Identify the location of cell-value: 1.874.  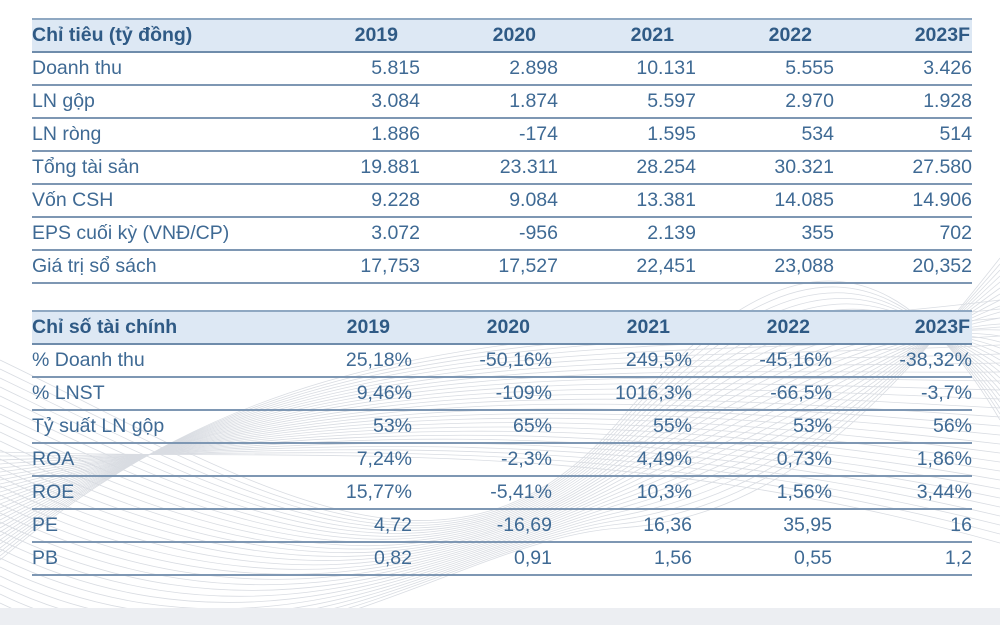
(489, 102).